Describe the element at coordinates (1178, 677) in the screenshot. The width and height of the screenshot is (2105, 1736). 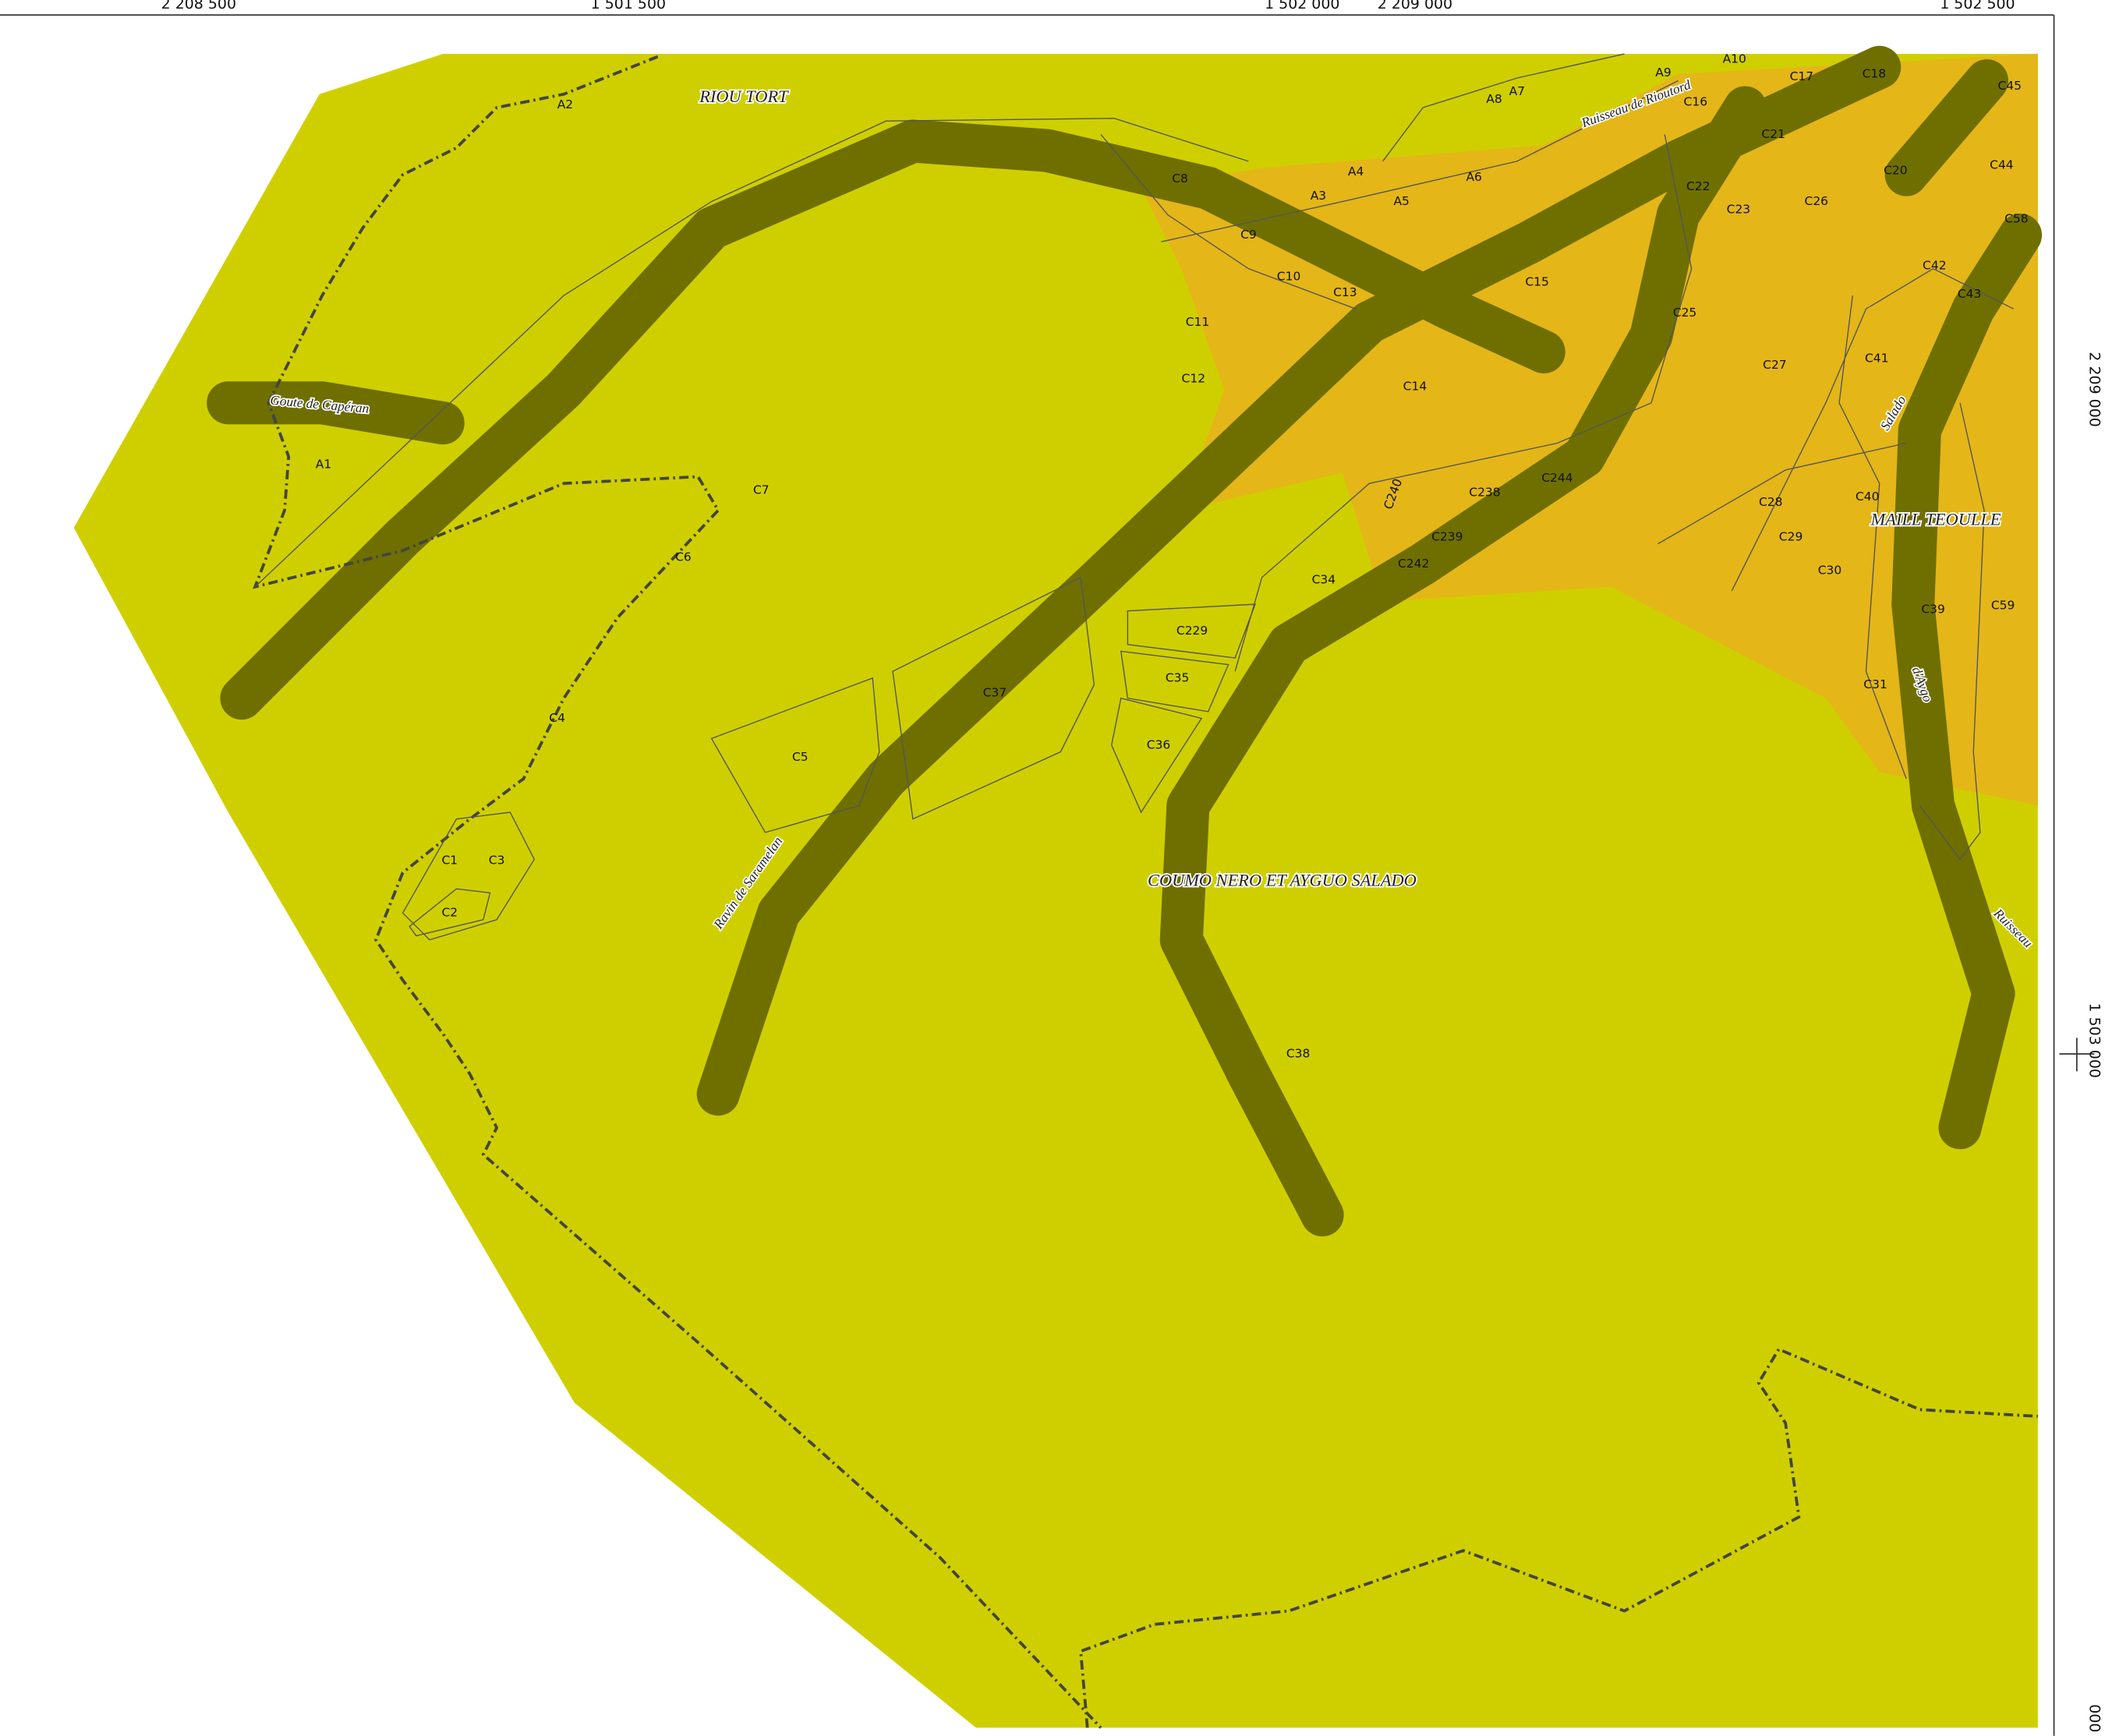
I see `parcel-label: C35` at that location.